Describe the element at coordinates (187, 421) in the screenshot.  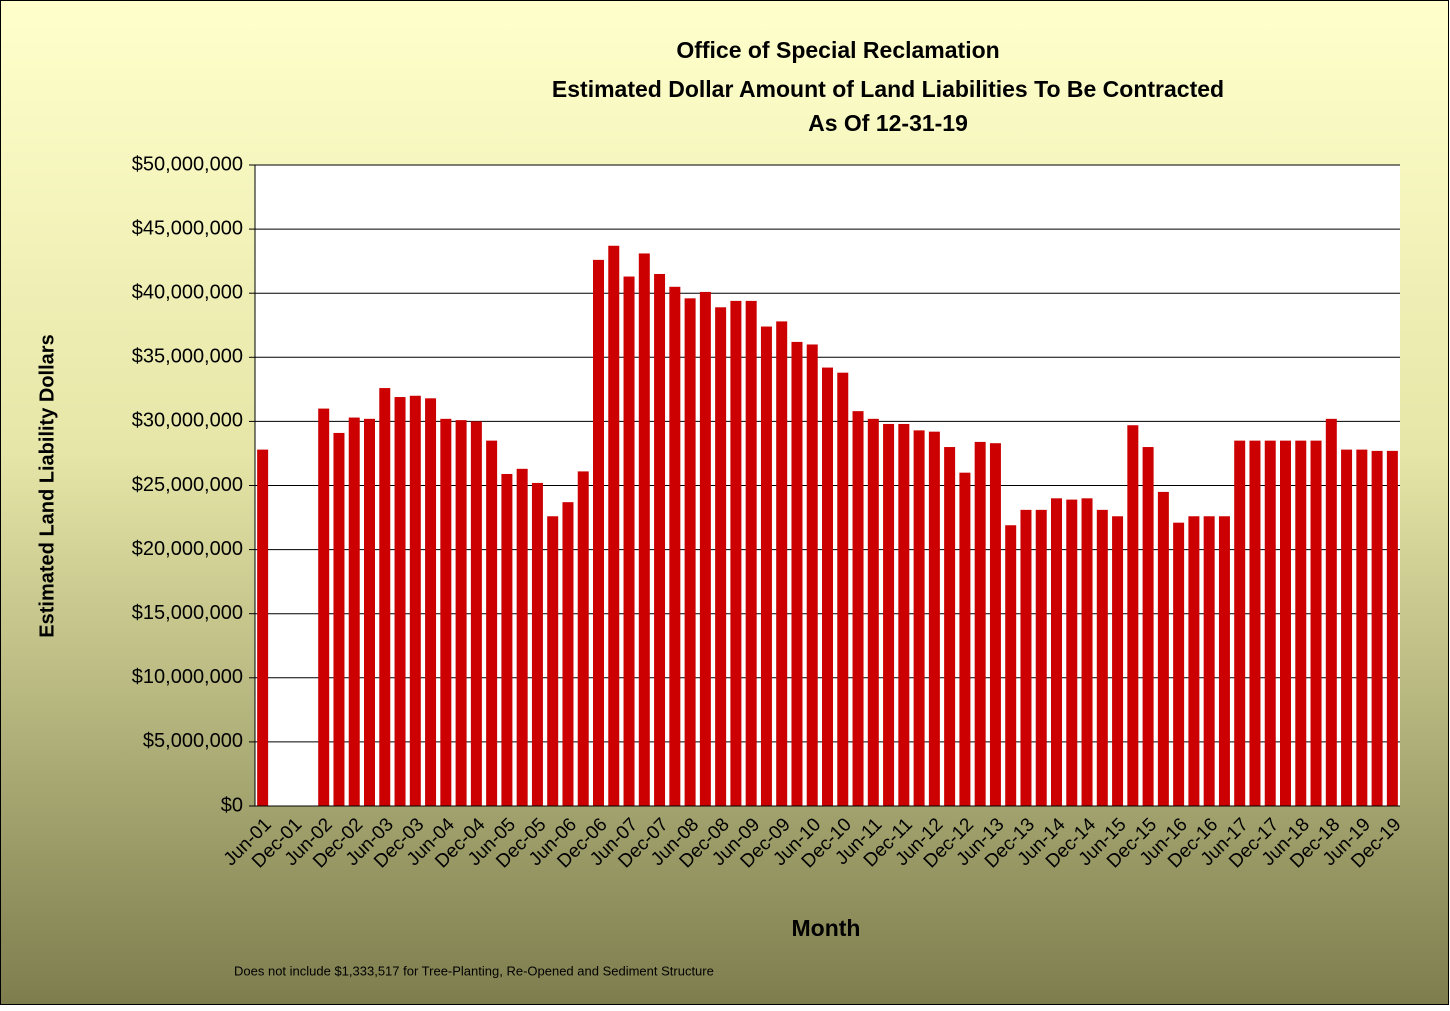
I see `y-tick-label: $30,000,000` at that location.